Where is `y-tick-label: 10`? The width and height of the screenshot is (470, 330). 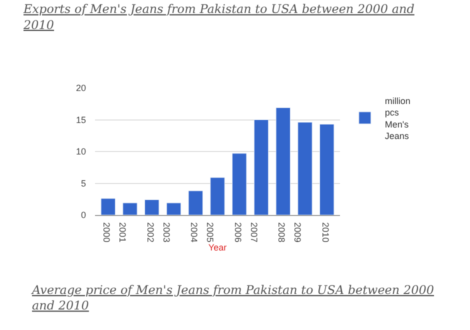 y-tick-label: 10 is located at coordinates (81, 151).